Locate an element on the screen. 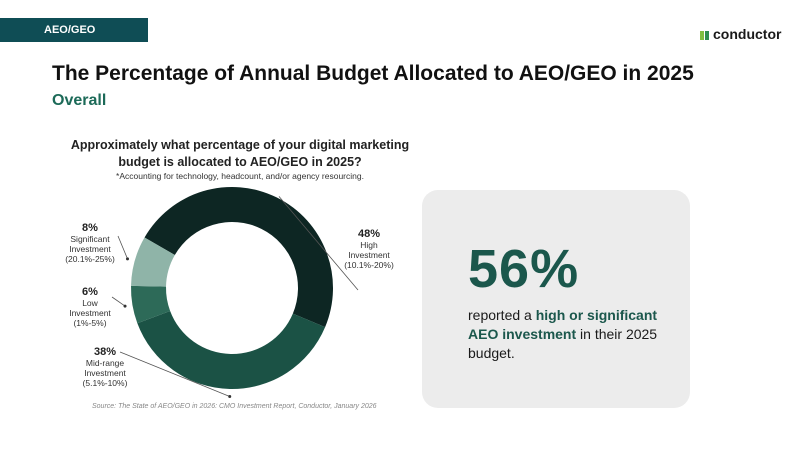 This screenshot has width=800, height=451. slice-range: (1%-5%) is located at coordinates (90, 323).